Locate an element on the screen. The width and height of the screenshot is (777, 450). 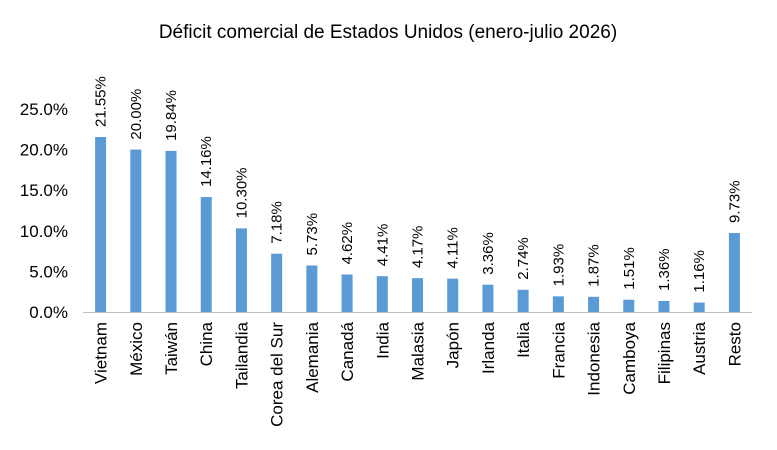
data-label: 1.93% is located at coordinates (558, 265).